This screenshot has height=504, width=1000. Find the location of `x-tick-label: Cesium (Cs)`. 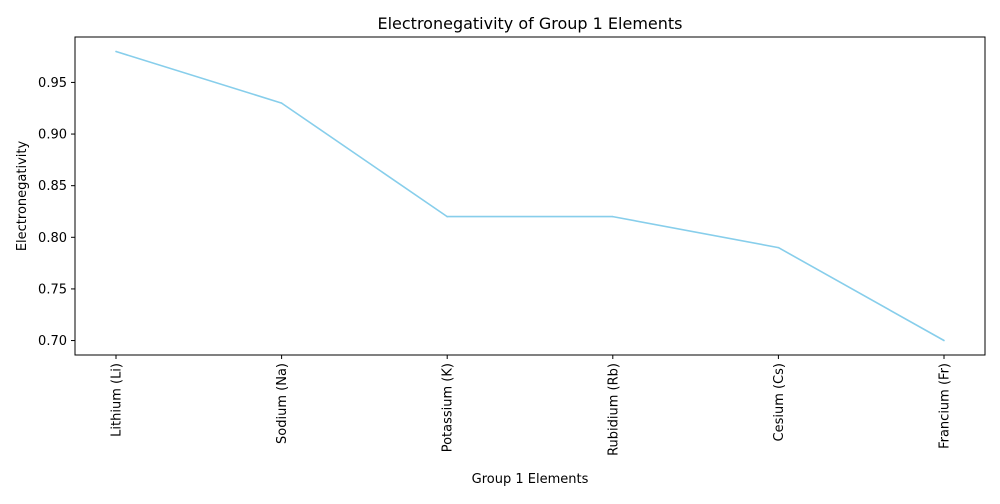

x-tick-label: Cesium (Cs) is located at coordinates (779, 402).